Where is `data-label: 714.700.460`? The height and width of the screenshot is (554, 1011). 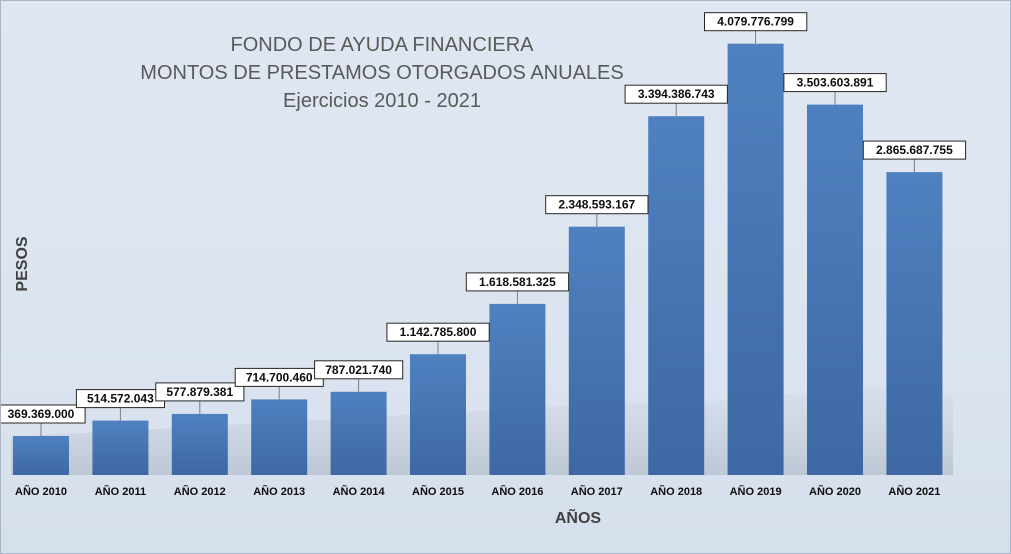
data-label: 714.700.460 is located at coordinates (279, 377).